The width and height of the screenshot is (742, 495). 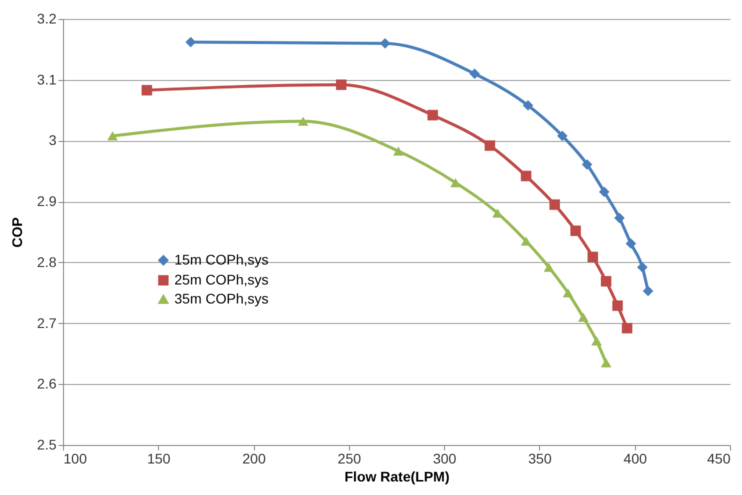 I want to click on y-tick-label: 2.5, so click(x=47, y=444).